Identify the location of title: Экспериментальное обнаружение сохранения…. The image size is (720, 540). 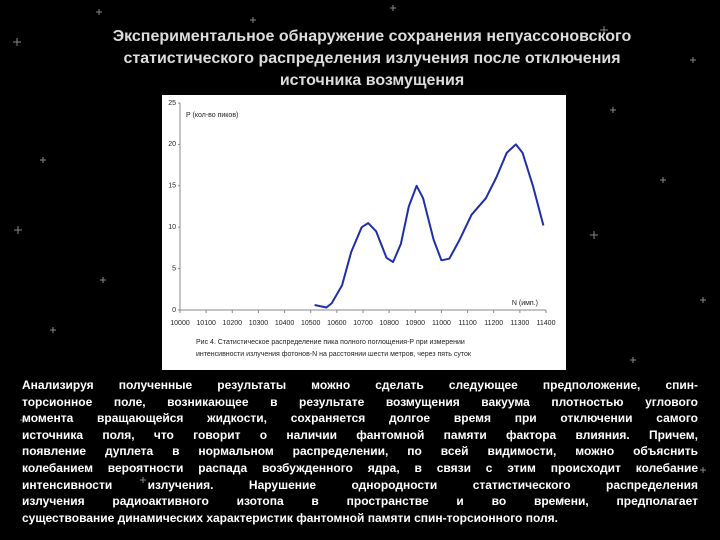
(370, 59).